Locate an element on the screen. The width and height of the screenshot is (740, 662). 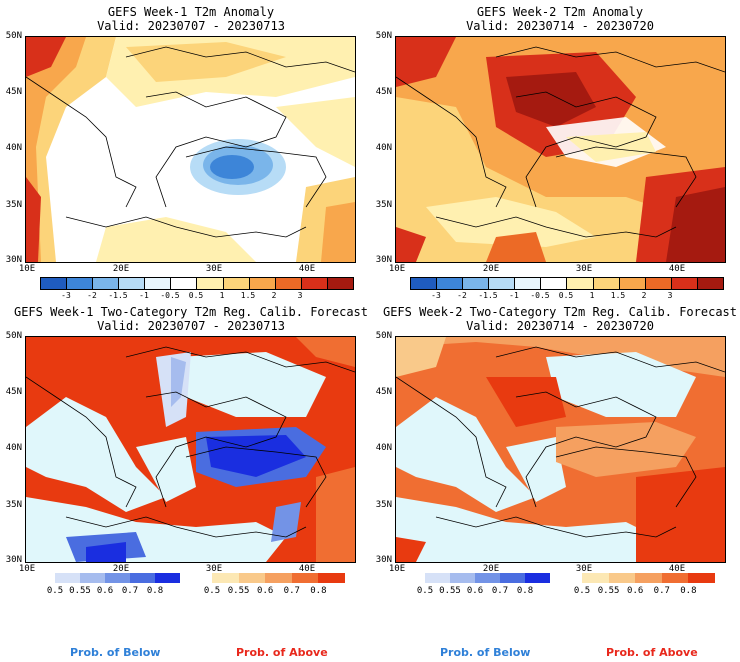
panel2-valid: Valid: 20230714 - 20230720 is located at coordinates (560, 26).